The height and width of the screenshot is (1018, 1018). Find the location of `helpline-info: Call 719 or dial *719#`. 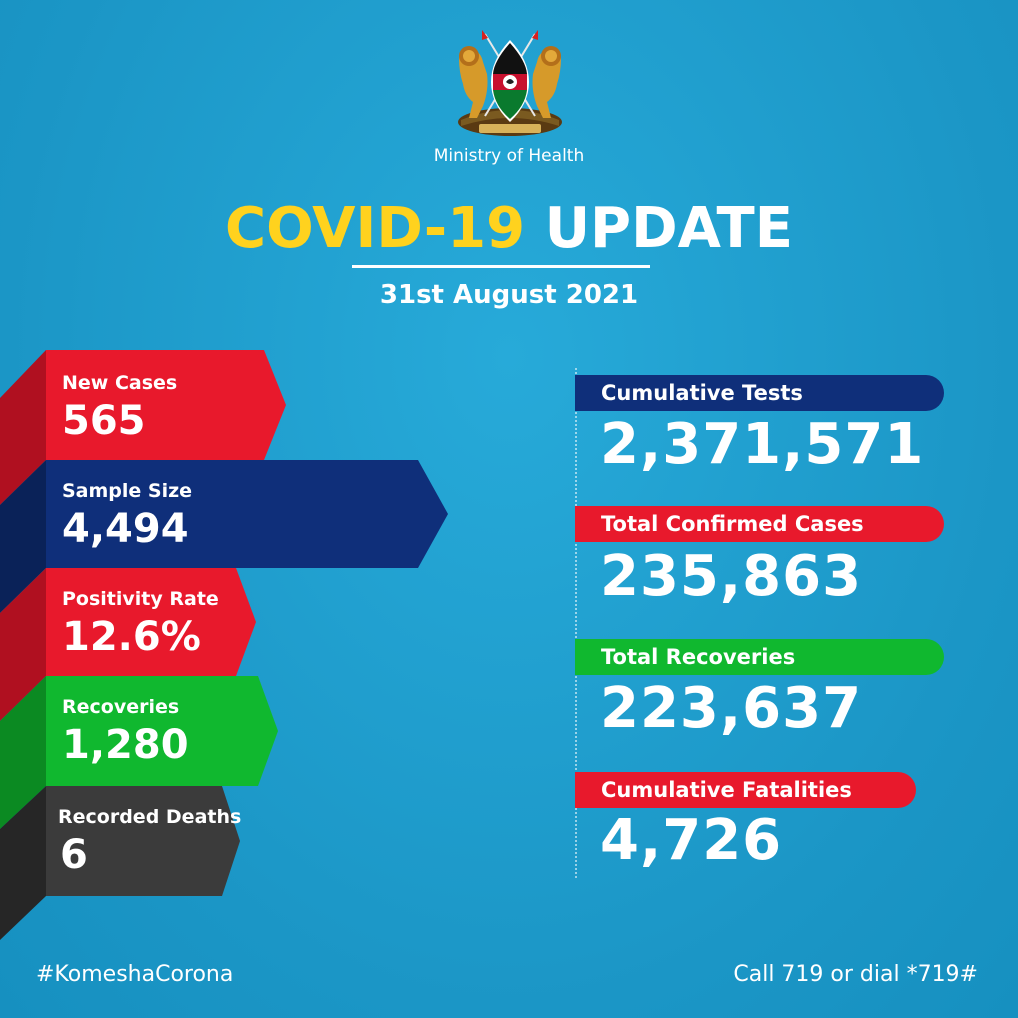

helpline-info: Call 719 or dial *719# is located at coordinates (855, 974).